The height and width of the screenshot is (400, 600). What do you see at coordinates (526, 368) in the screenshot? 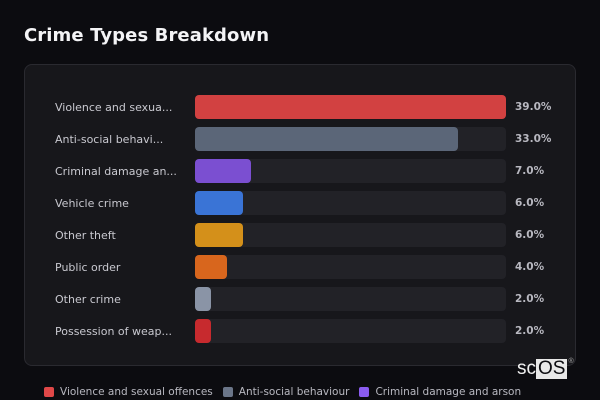
I see `watermark-prefix: sc` at bounding box center [526, 368].